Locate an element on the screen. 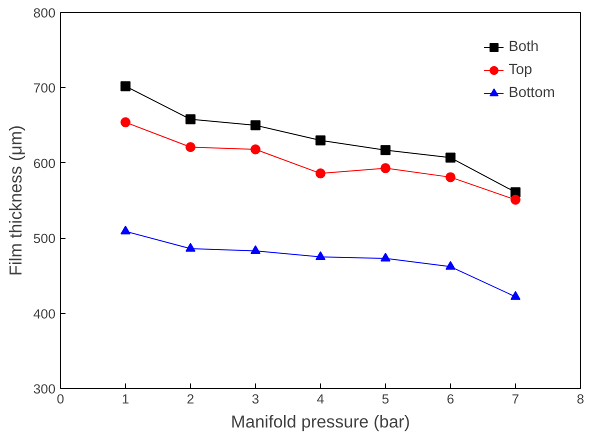  y-tick-label: 700 is located at coordinates (44, 88).